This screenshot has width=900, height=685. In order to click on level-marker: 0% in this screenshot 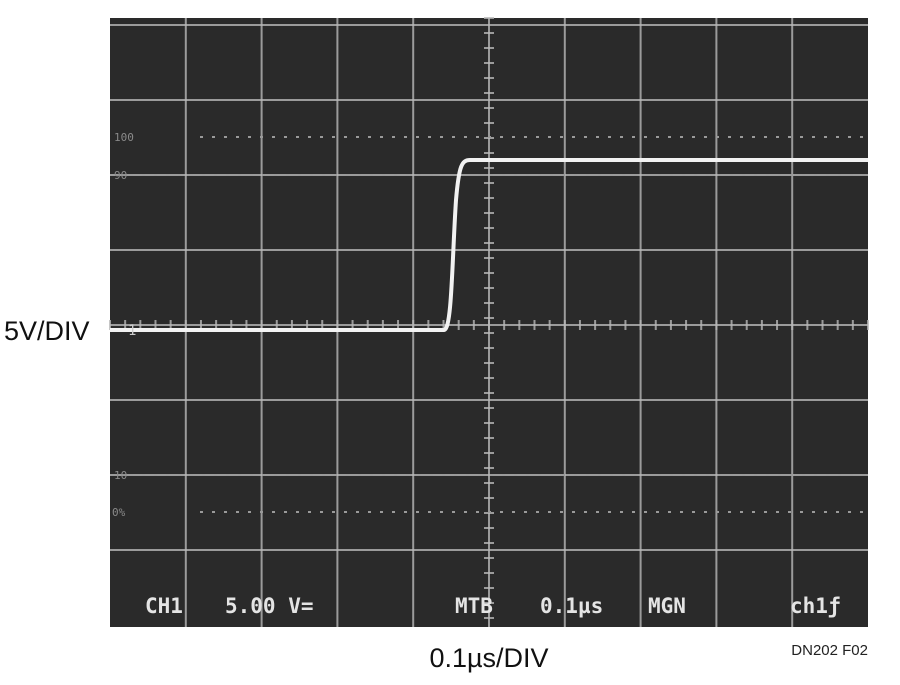, I will do `click(119, 512)`.